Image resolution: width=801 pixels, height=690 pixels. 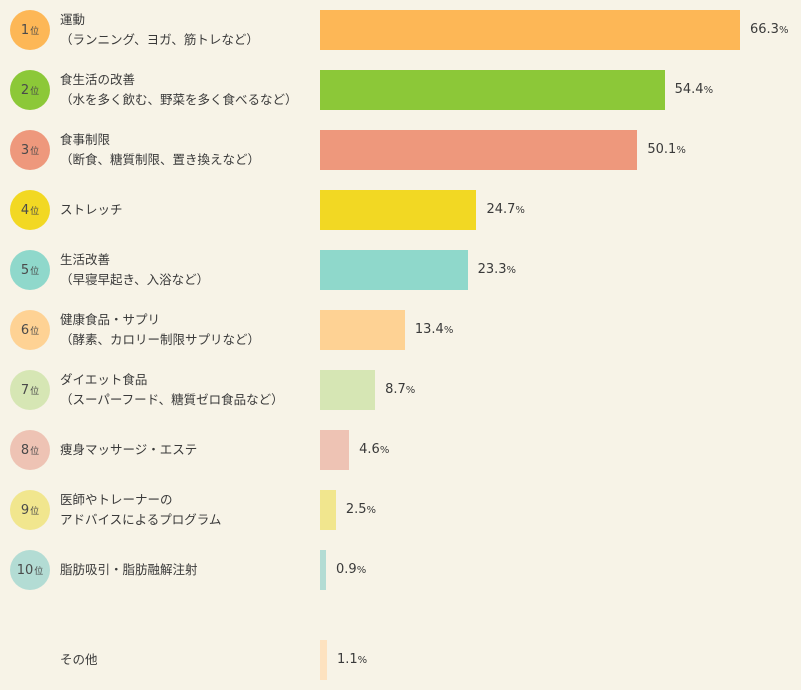 I want to click on category-label: ダイエット食品 （スーパーフード、糖質ゼロ食品など）, so click(x=186, y=390).